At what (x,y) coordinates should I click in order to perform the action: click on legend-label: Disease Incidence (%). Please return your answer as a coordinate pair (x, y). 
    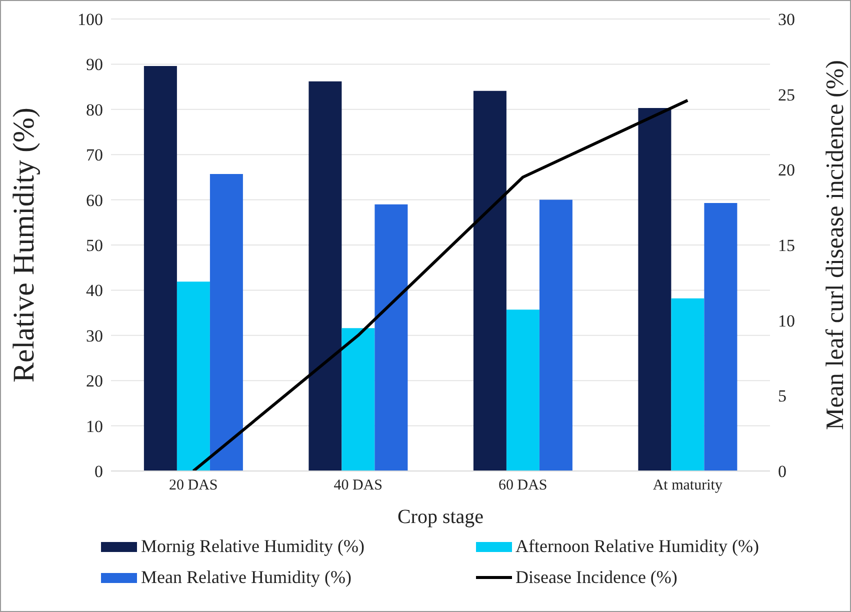
    Looking at the image, I should click on (597, 577).